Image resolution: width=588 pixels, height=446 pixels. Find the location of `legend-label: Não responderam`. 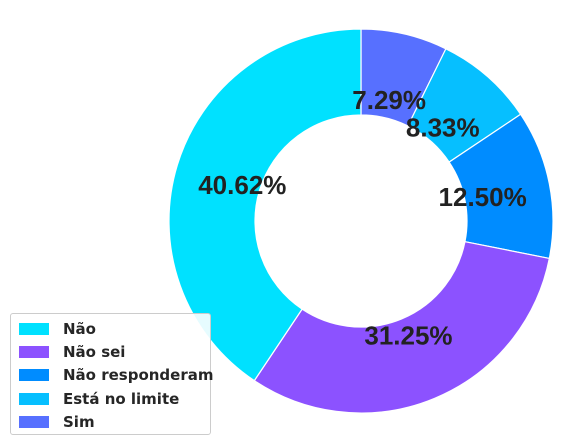

legend-label: Não responderam is located at coordinates (138, 375).